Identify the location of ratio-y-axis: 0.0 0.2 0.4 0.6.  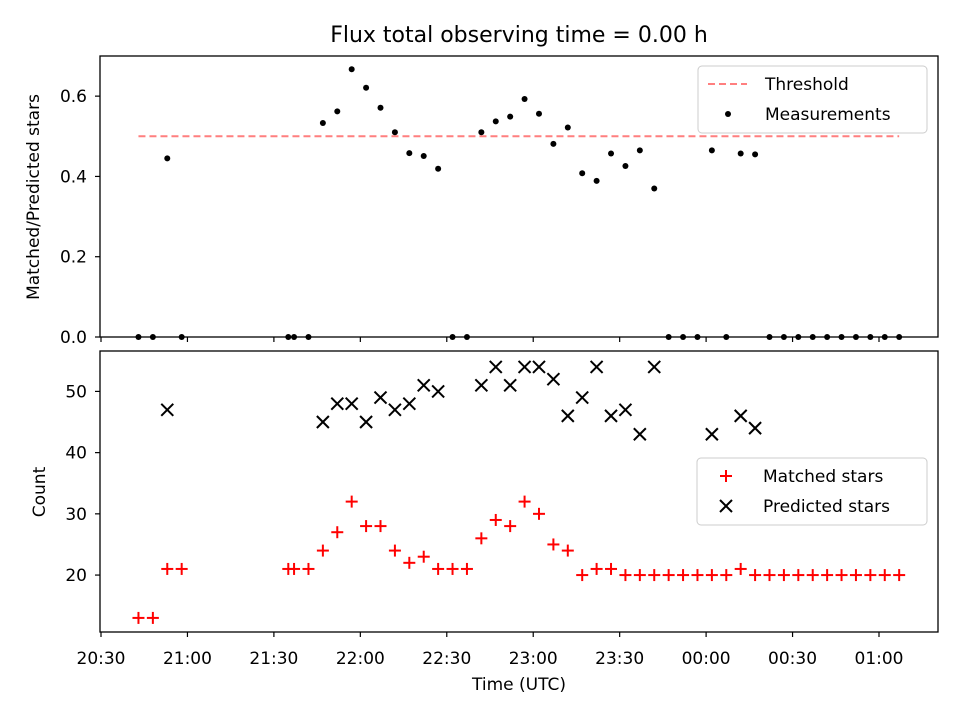
(80, 217).